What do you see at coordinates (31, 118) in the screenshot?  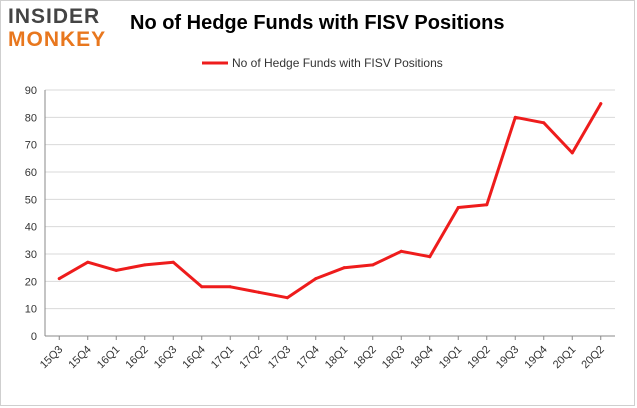 I see `y-tick-label-80: 80` at bounding box center [31, 118].